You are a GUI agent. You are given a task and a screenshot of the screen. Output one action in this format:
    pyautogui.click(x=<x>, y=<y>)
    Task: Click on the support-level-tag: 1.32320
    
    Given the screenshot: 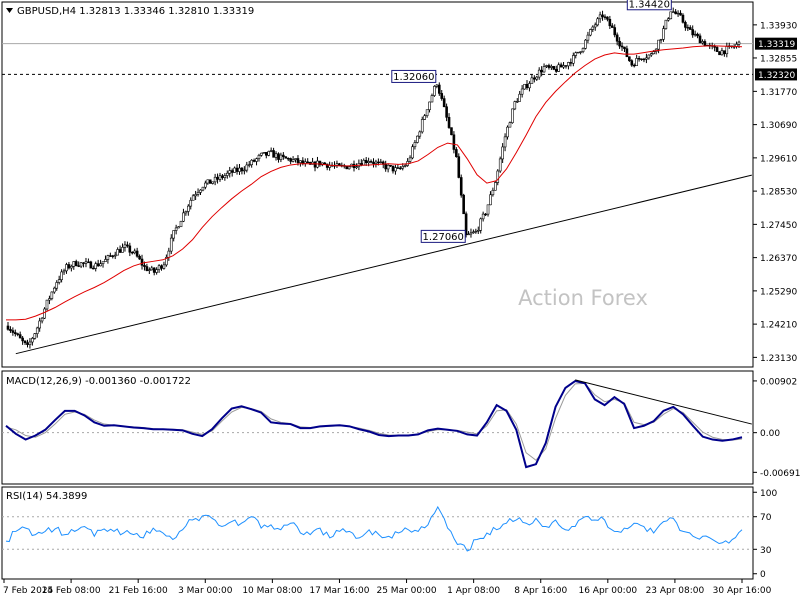 What is the action you would take?
    pyautogui.click(x=776, y=76)
    